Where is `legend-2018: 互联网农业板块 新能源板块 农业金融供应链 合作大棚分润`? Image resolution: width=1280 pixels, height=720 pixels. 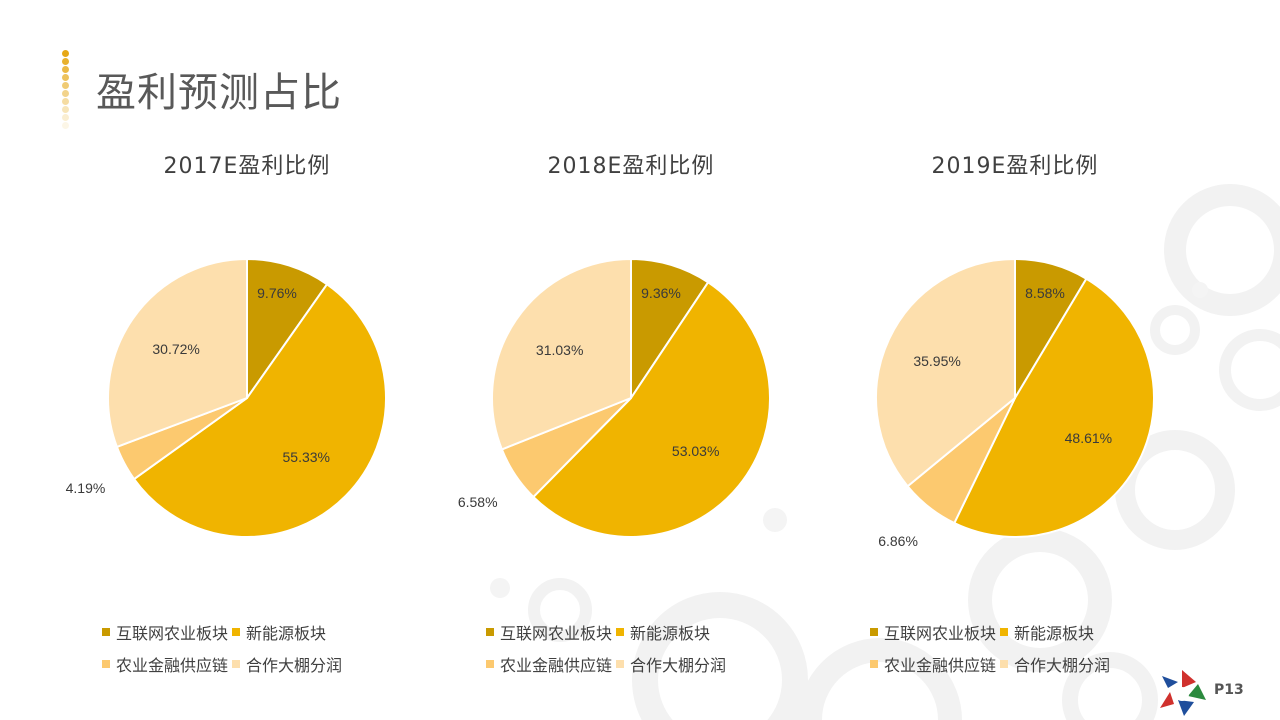 legend-2018: 互联网农业板块 新能源板块 农业金融供应链 合作大棚分润 is located at coordinates (651, 648).